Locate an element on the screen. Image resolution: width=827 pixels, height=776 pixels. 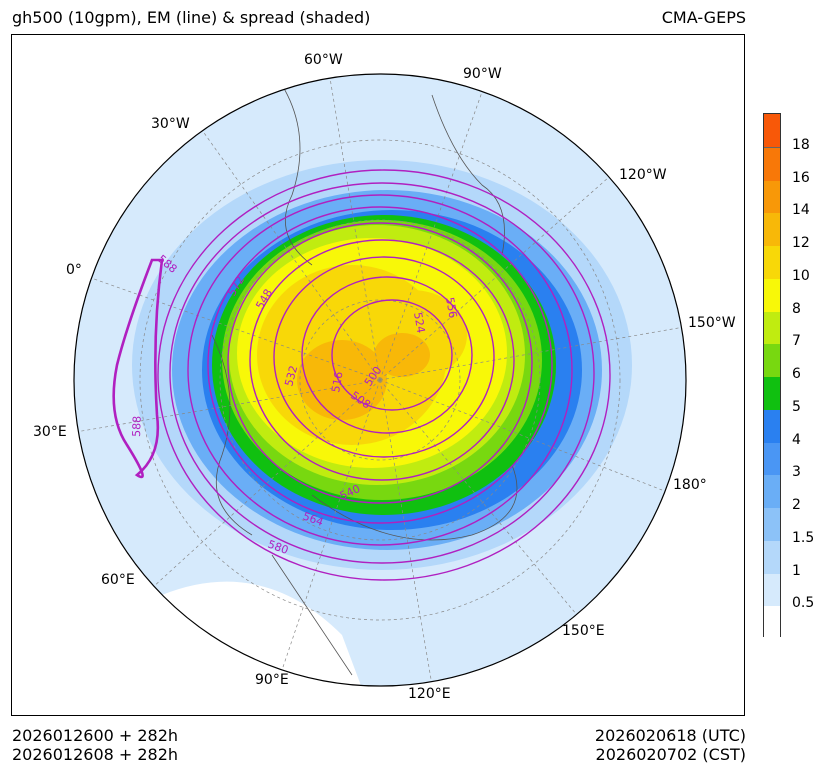
colorbar is located at coordinates (772, 376).